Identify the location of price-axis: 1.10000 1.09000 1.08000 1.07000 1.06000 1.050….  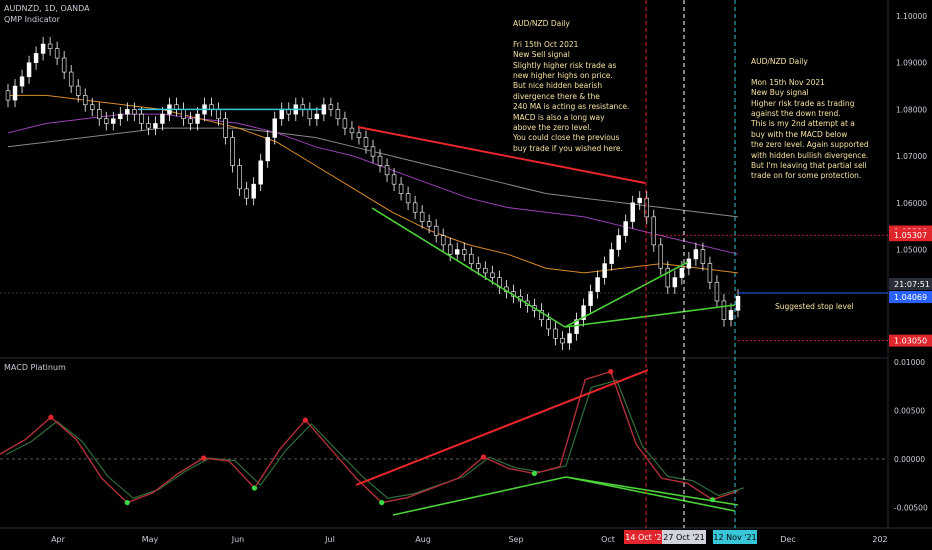
(910, 262).